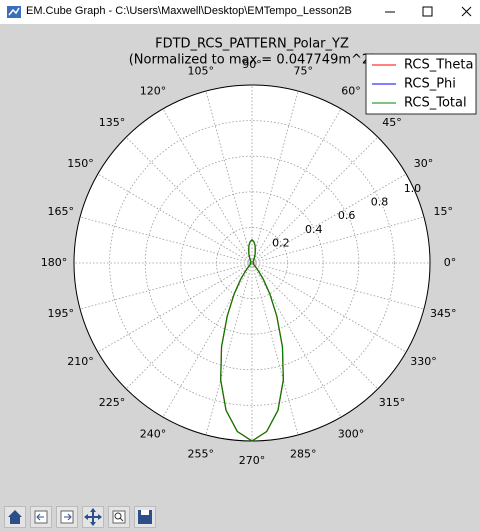 The height and width of the screenshot is (531, 480). Describe the element at coordinates (303, 71) in the screenshot. I see `angle-tick-label: 75°` at that location.